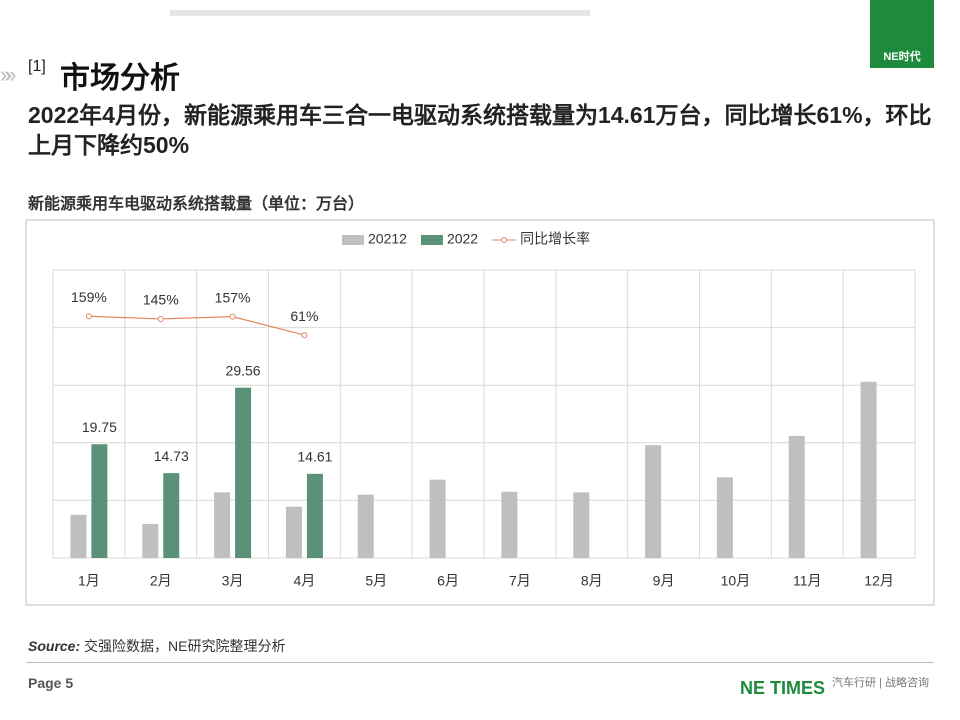 The width and height of the screenshot is (960, 720). What do you see at coordinates (233, 297) in the screenshot?
I see `data-label: 157%` at bounding box center [233, 297].